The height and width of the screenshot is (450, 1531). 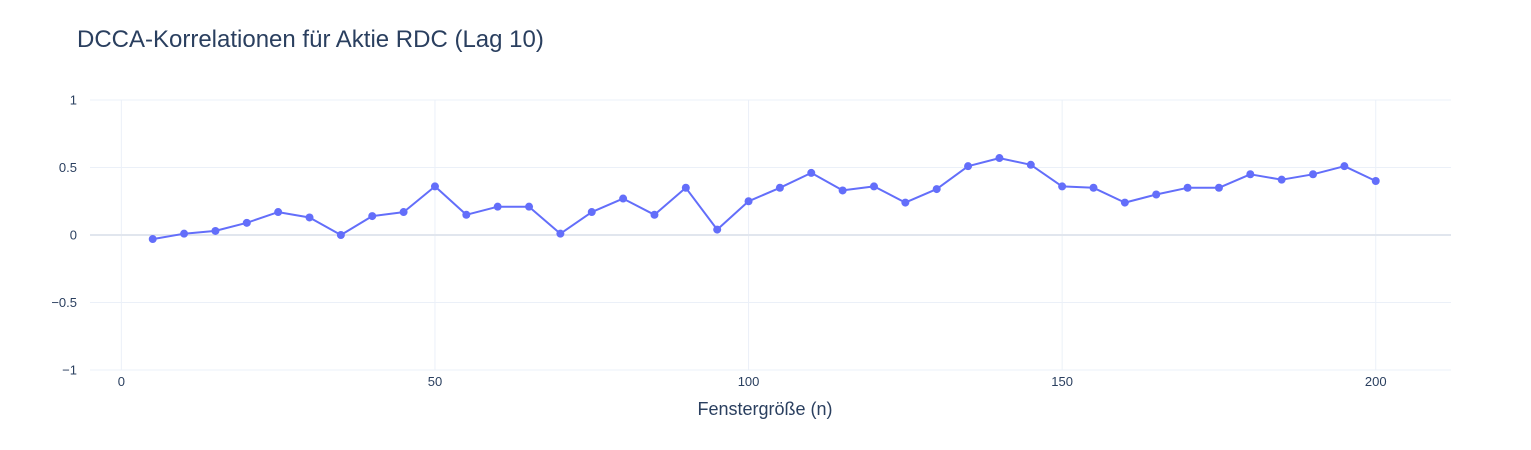 I want to click on x-axis-label: Fenstergröße (n), so click(x=764, y=409).